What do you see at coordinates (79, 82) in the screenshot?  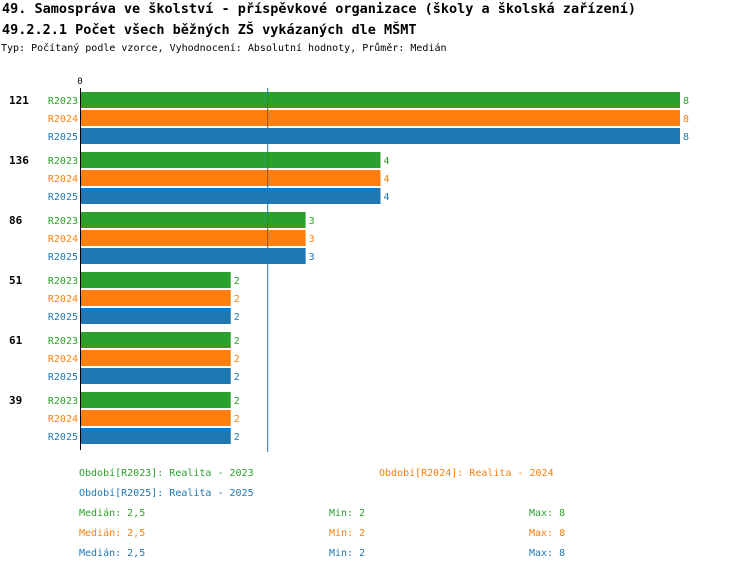 I see `axis-tick-0: 0` at bounding box center [79, 82].